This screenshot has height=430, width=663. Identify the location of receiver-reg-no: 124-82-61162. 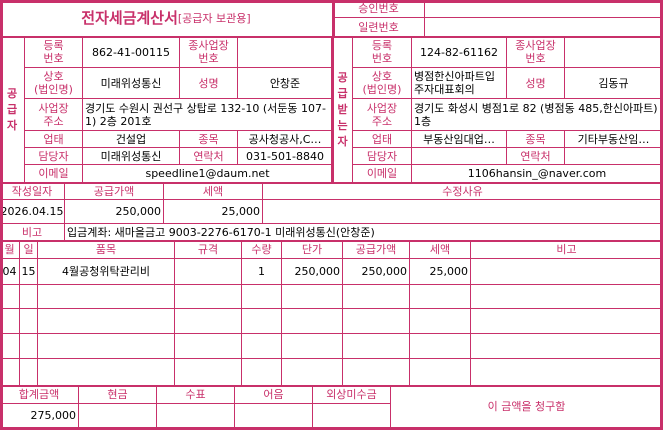
(459, 52).